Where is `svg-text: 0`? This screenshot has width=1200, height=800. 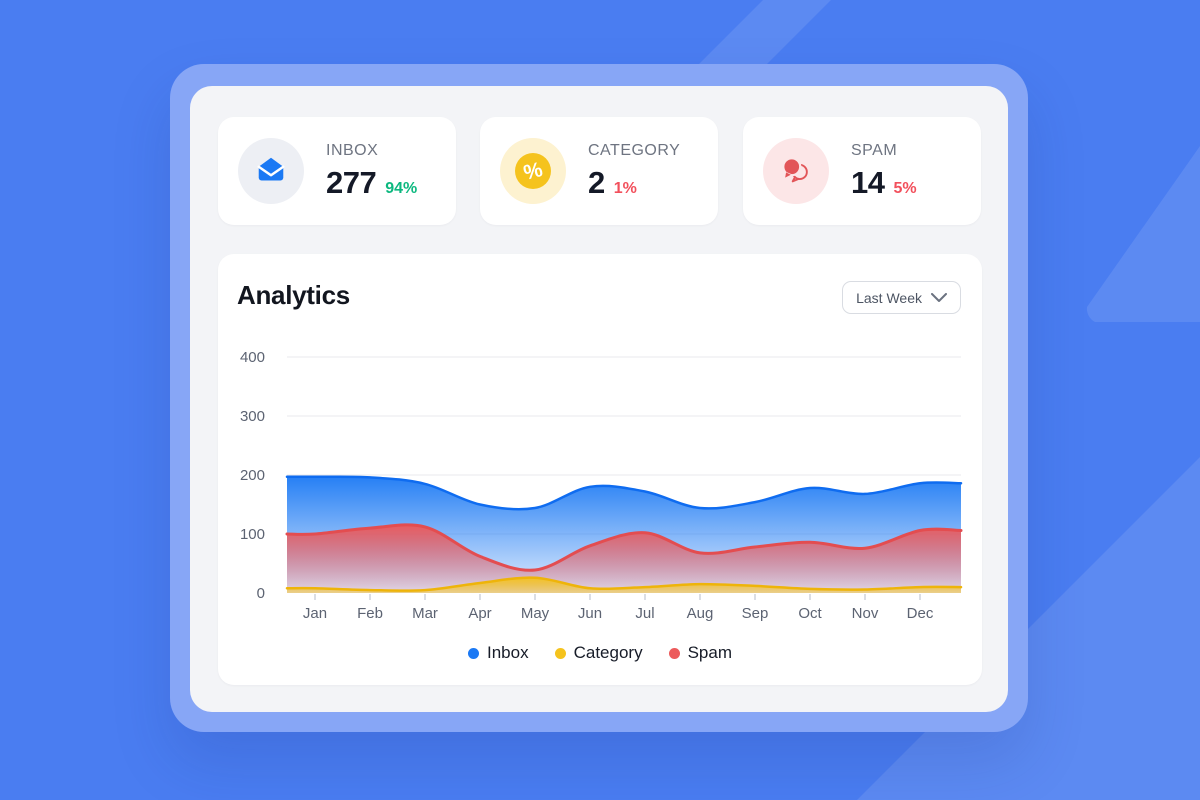 svg-text: 0 is located at coordinates (261, 593).